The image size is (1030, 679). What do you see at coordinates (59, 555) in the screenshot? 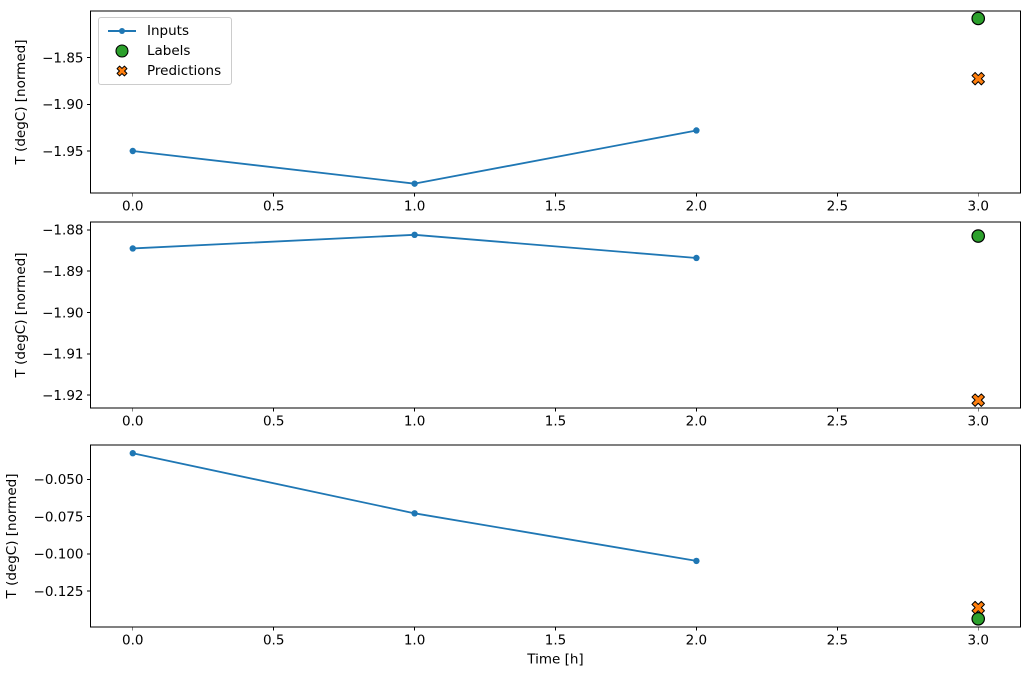
I see `y-tick-label: −0.100` at bounding box center [59, 555].